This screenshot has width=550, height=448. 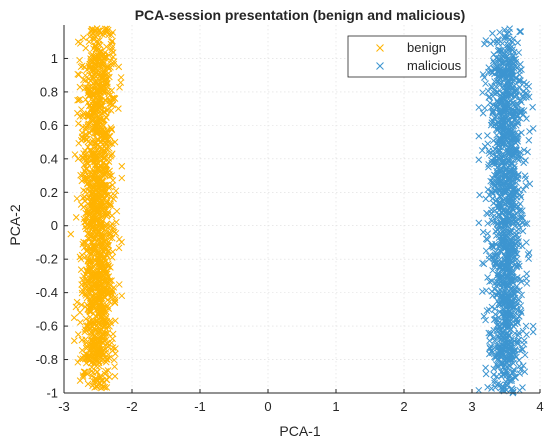 What do you see at coordinates (426, 47) in the screenshot?
I see `legend-label-benign: benign` at bounding box center [426, 47].